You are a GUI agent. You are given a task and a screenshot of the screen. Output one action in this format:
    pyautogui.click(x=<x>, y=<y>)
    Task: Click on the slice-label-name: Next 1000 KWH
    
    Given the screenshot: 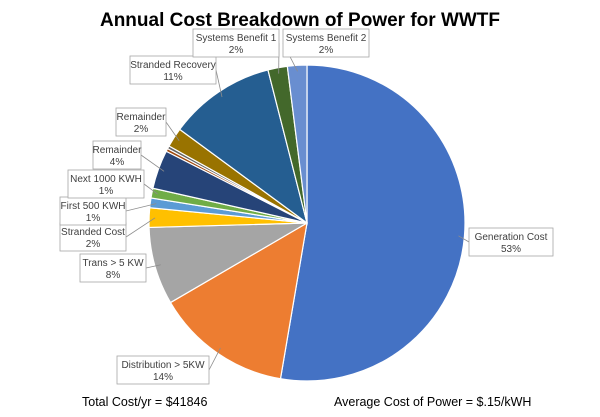 What is the action you would take?
    pyautogui.click(x=106, y=179)
    